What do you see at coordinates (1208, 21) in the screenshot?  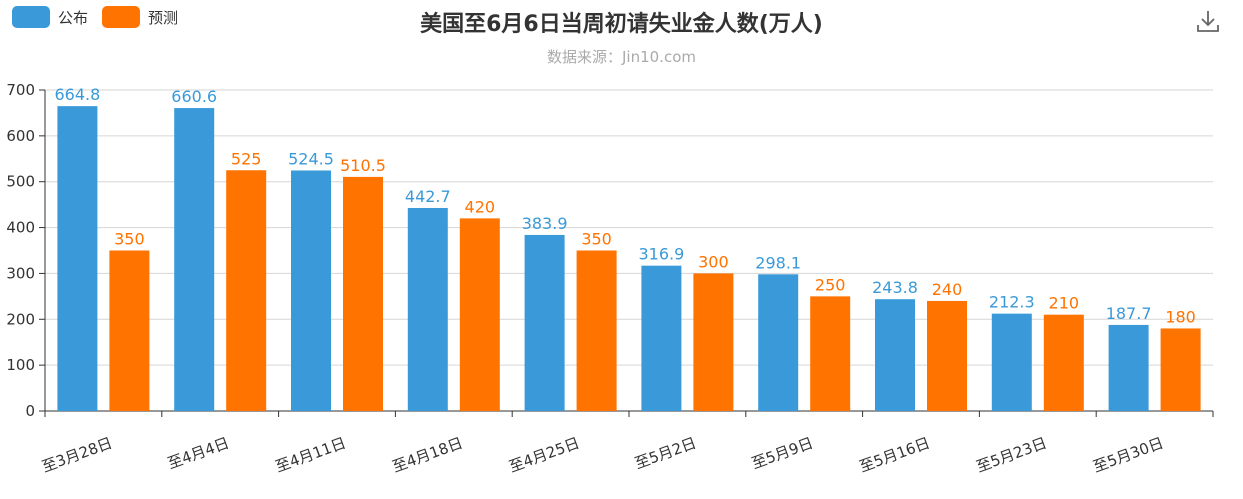 I see `download-icon` at bounding box center [1208, 21].